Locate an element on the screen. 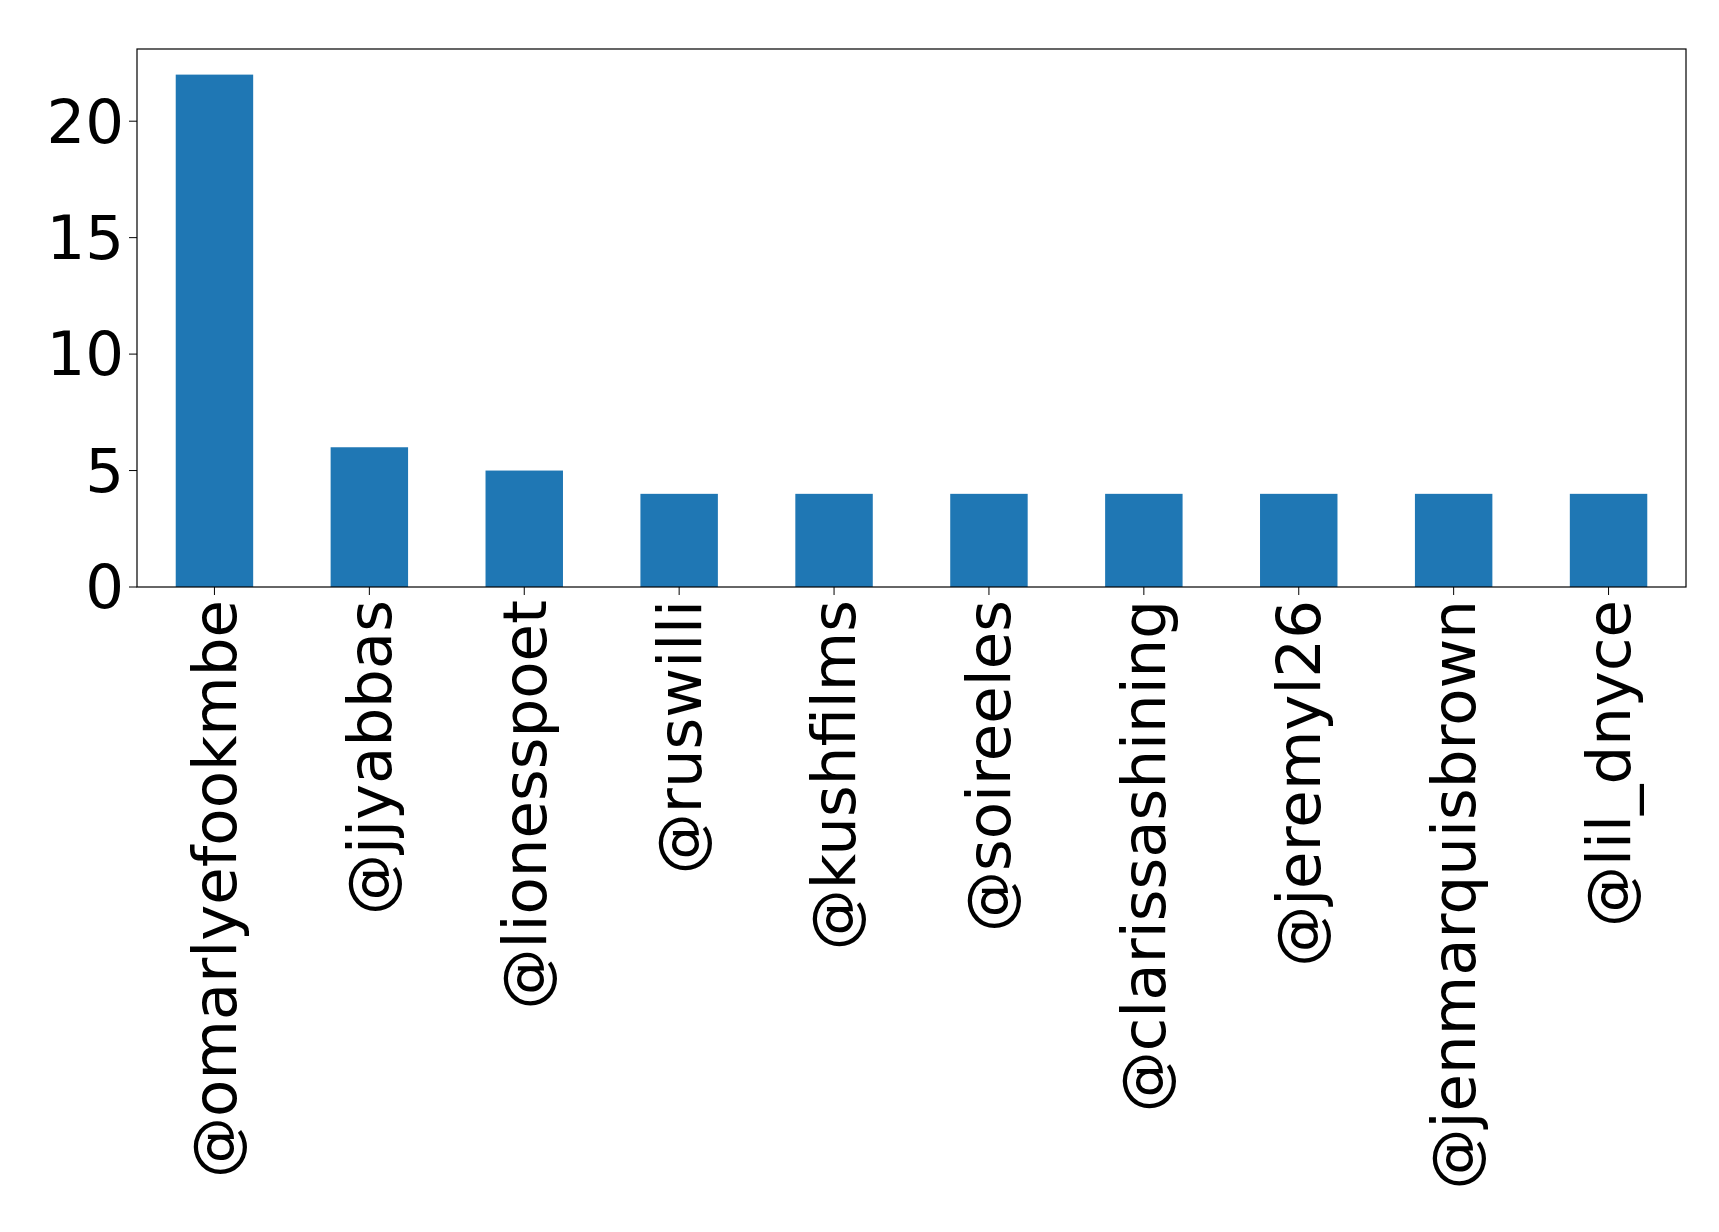 This screenshot has width=1719, height=1232. x-tick-label: @omarlyefookmbe is located at coordinates (214, 889).